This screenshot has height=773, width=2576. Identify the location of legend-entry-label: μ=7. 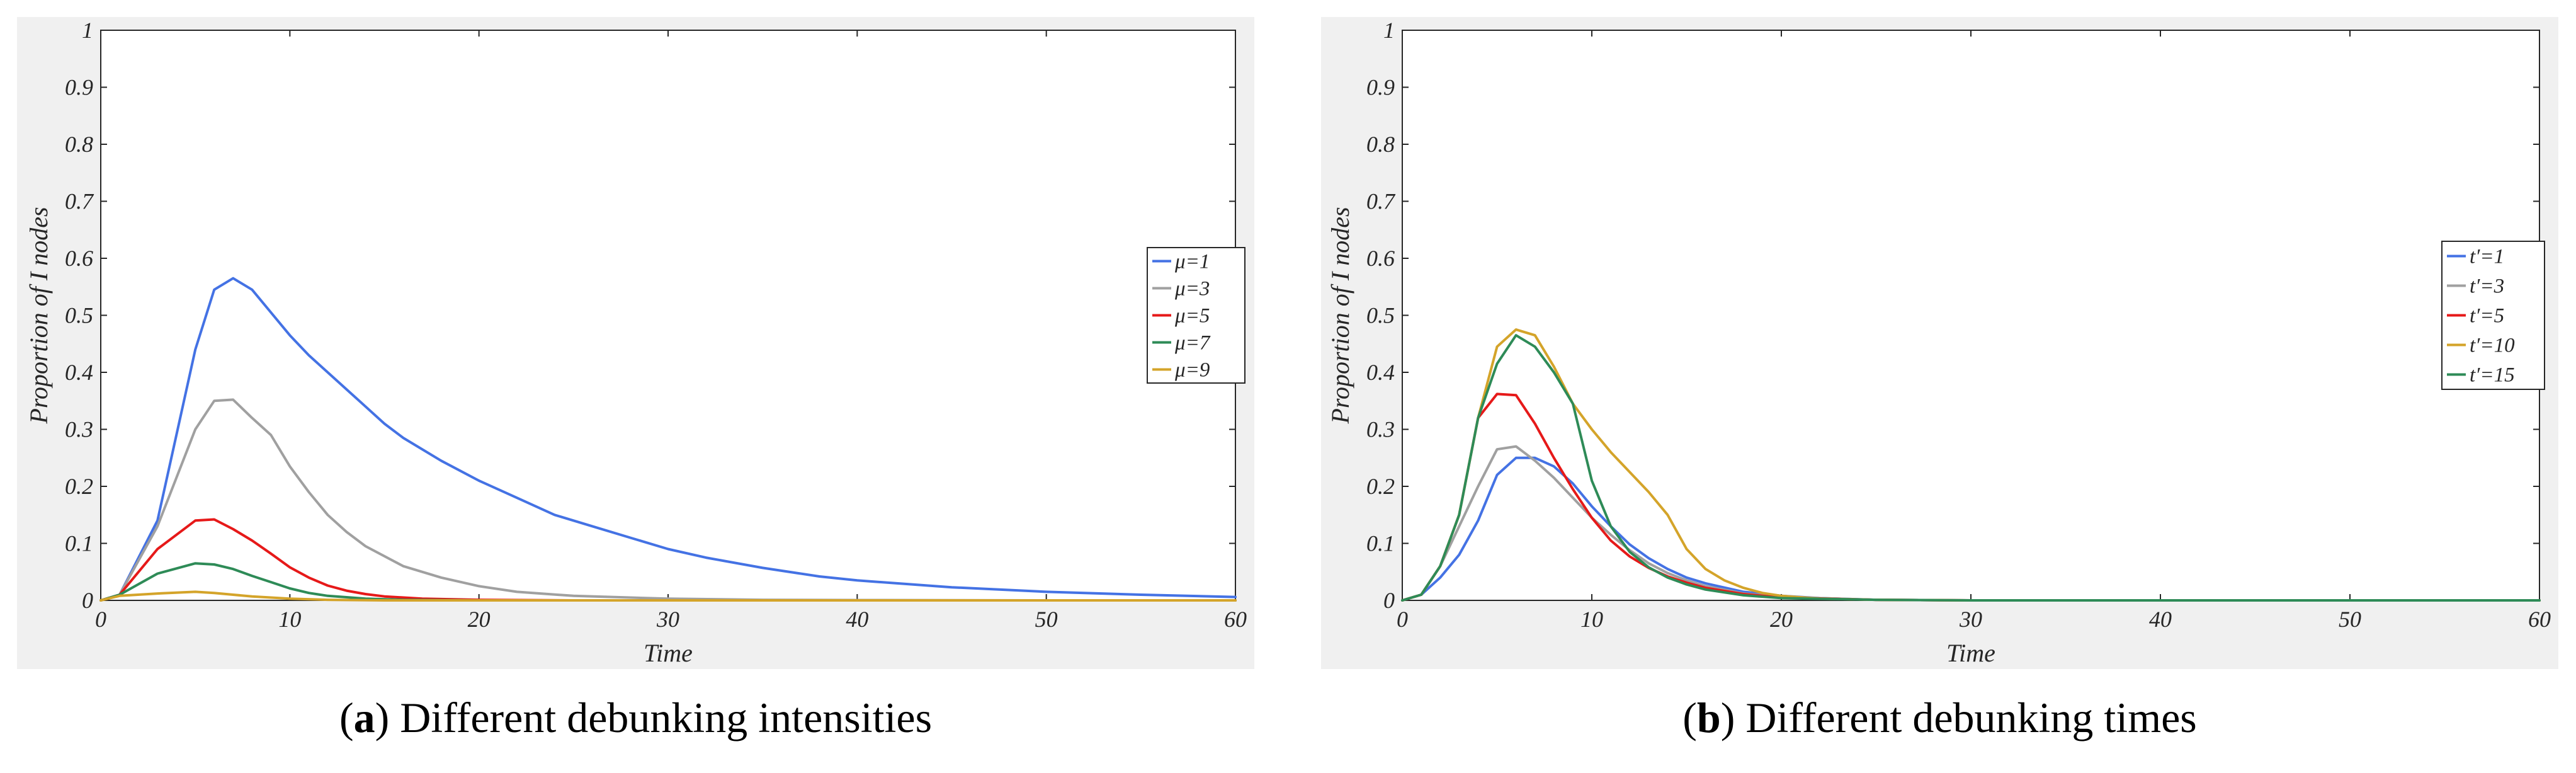
(1192, 343).